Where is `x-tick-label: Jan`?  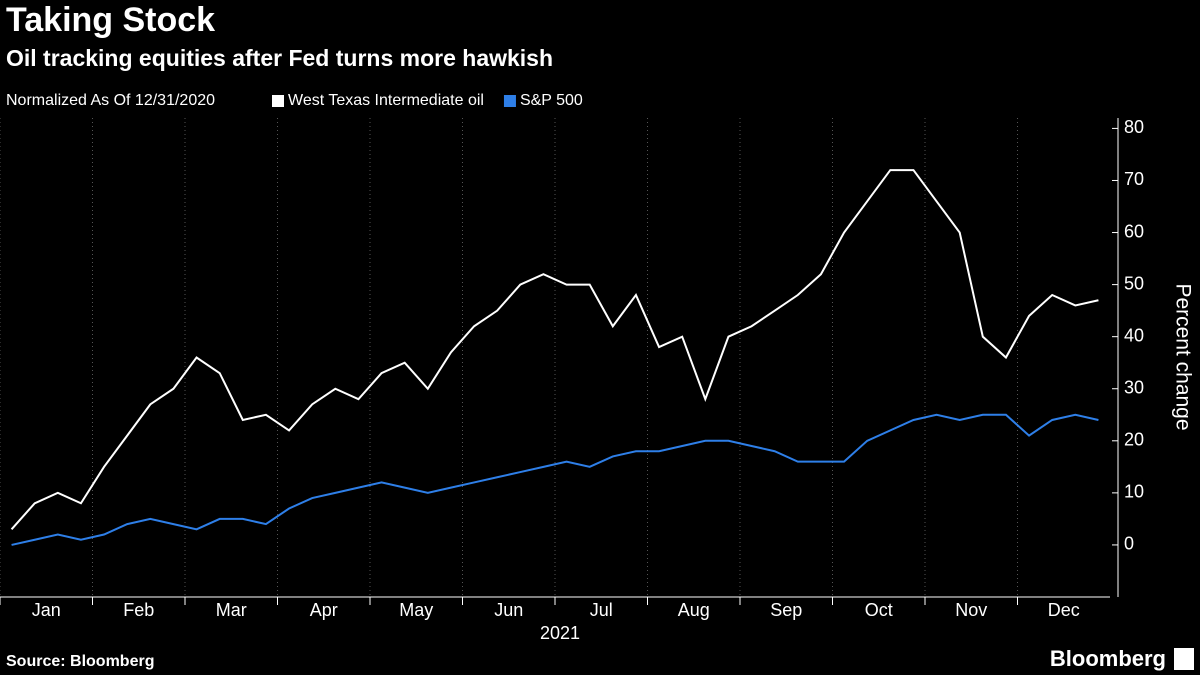 x-tick-label: Jan is located at coordinates (46, 610).